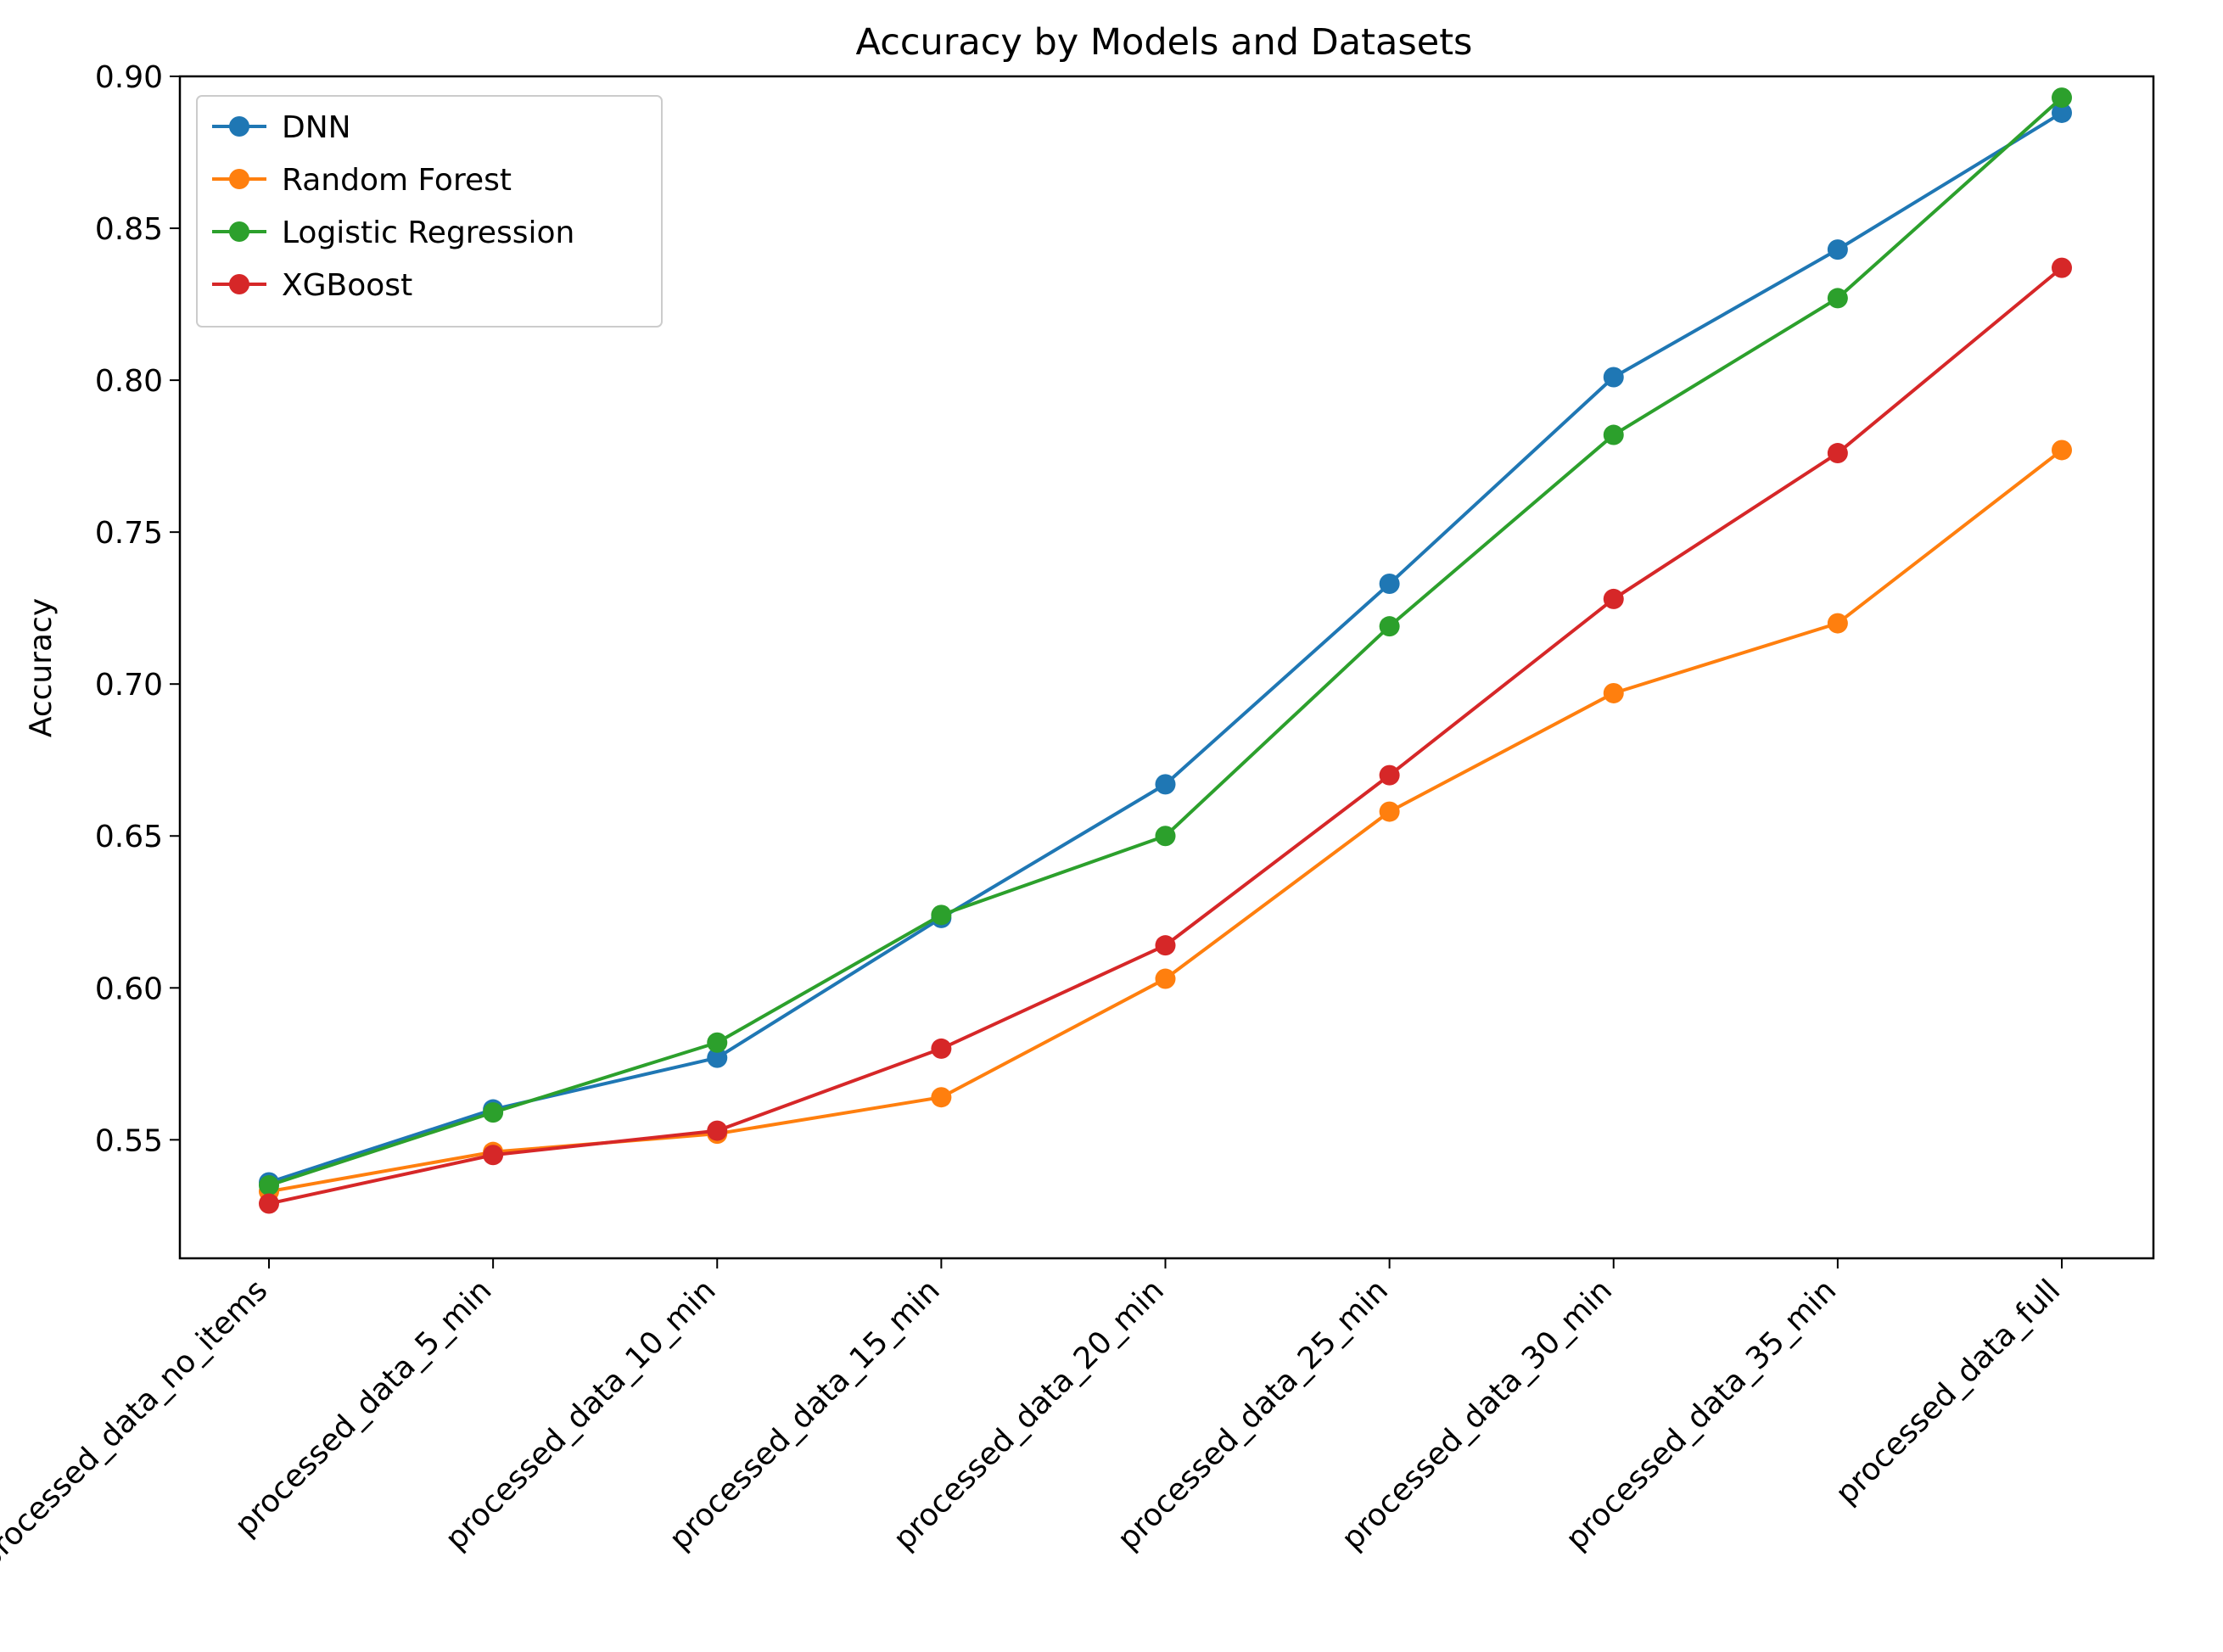 Image resolution: width=2223 pixels, height=1652 pixels. I want to click on y-tick-label: 0.80, so click(129, 381).